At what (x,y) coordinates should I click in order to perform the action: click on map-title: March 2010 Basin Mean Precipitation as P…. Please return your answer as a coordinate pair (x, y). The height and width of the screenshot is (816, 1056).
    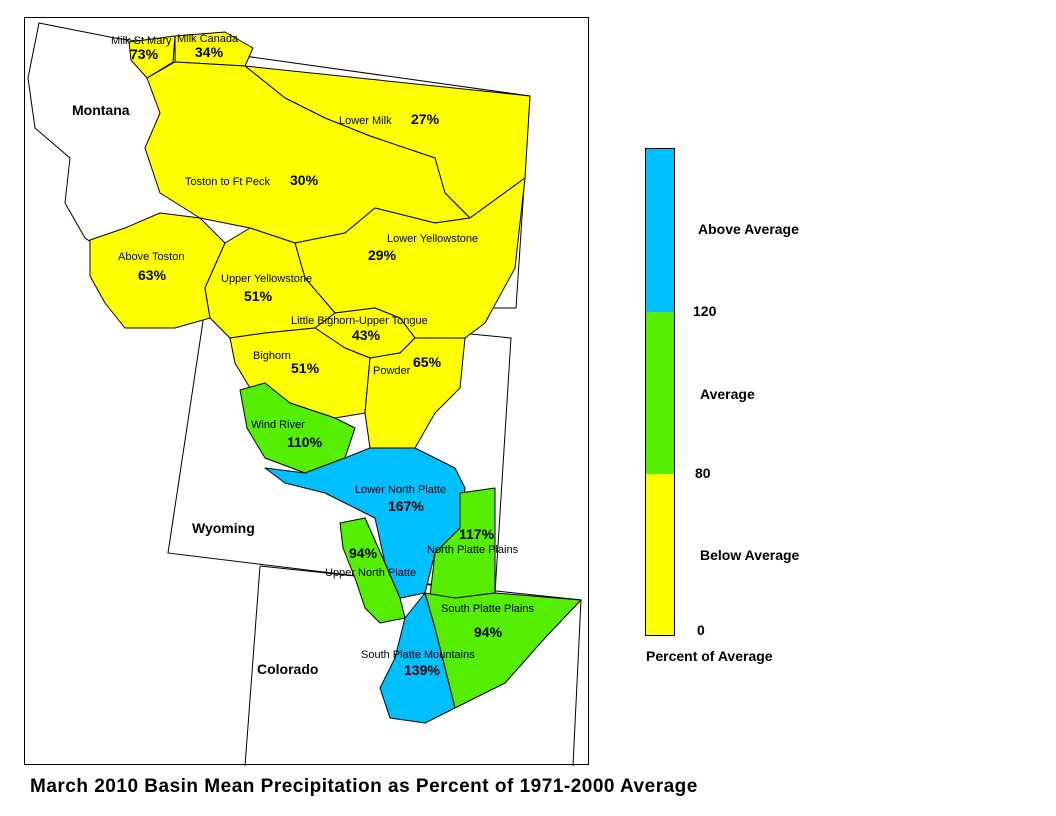
    Looking at the image, I should click on (364, 786).